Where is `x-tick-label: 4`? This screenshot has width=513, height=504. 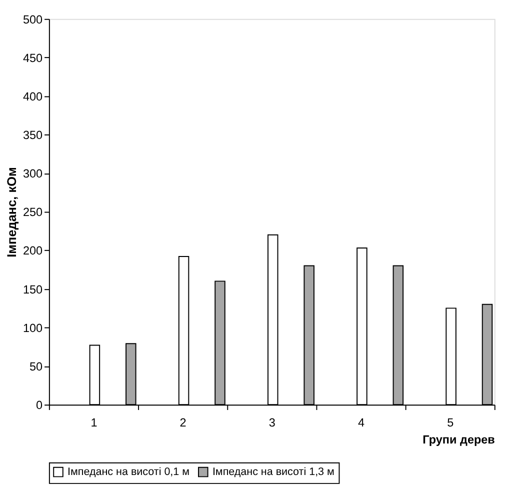 x-tick-label: 4 is located at coordinates (361, 423).